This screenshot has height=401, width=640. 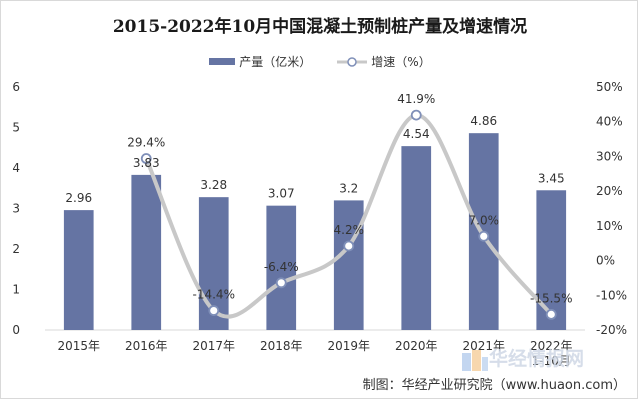 I want to click on watermark-logo-icon, so click(x=475, y=360).